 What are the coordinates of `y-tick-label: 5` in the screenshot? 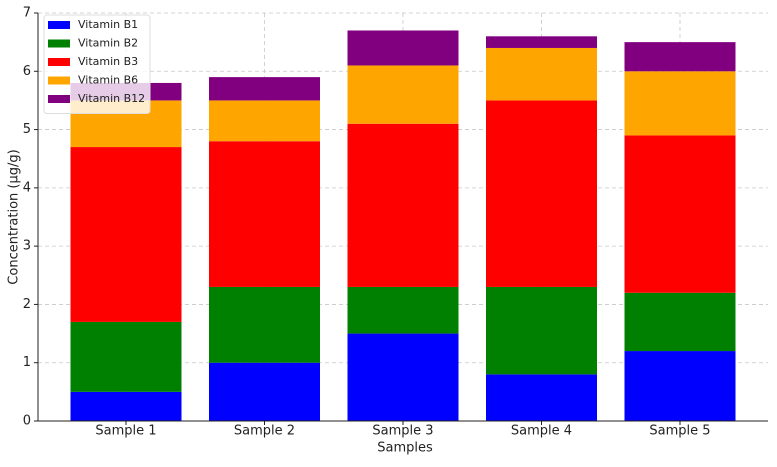 It's located at (27, 129).